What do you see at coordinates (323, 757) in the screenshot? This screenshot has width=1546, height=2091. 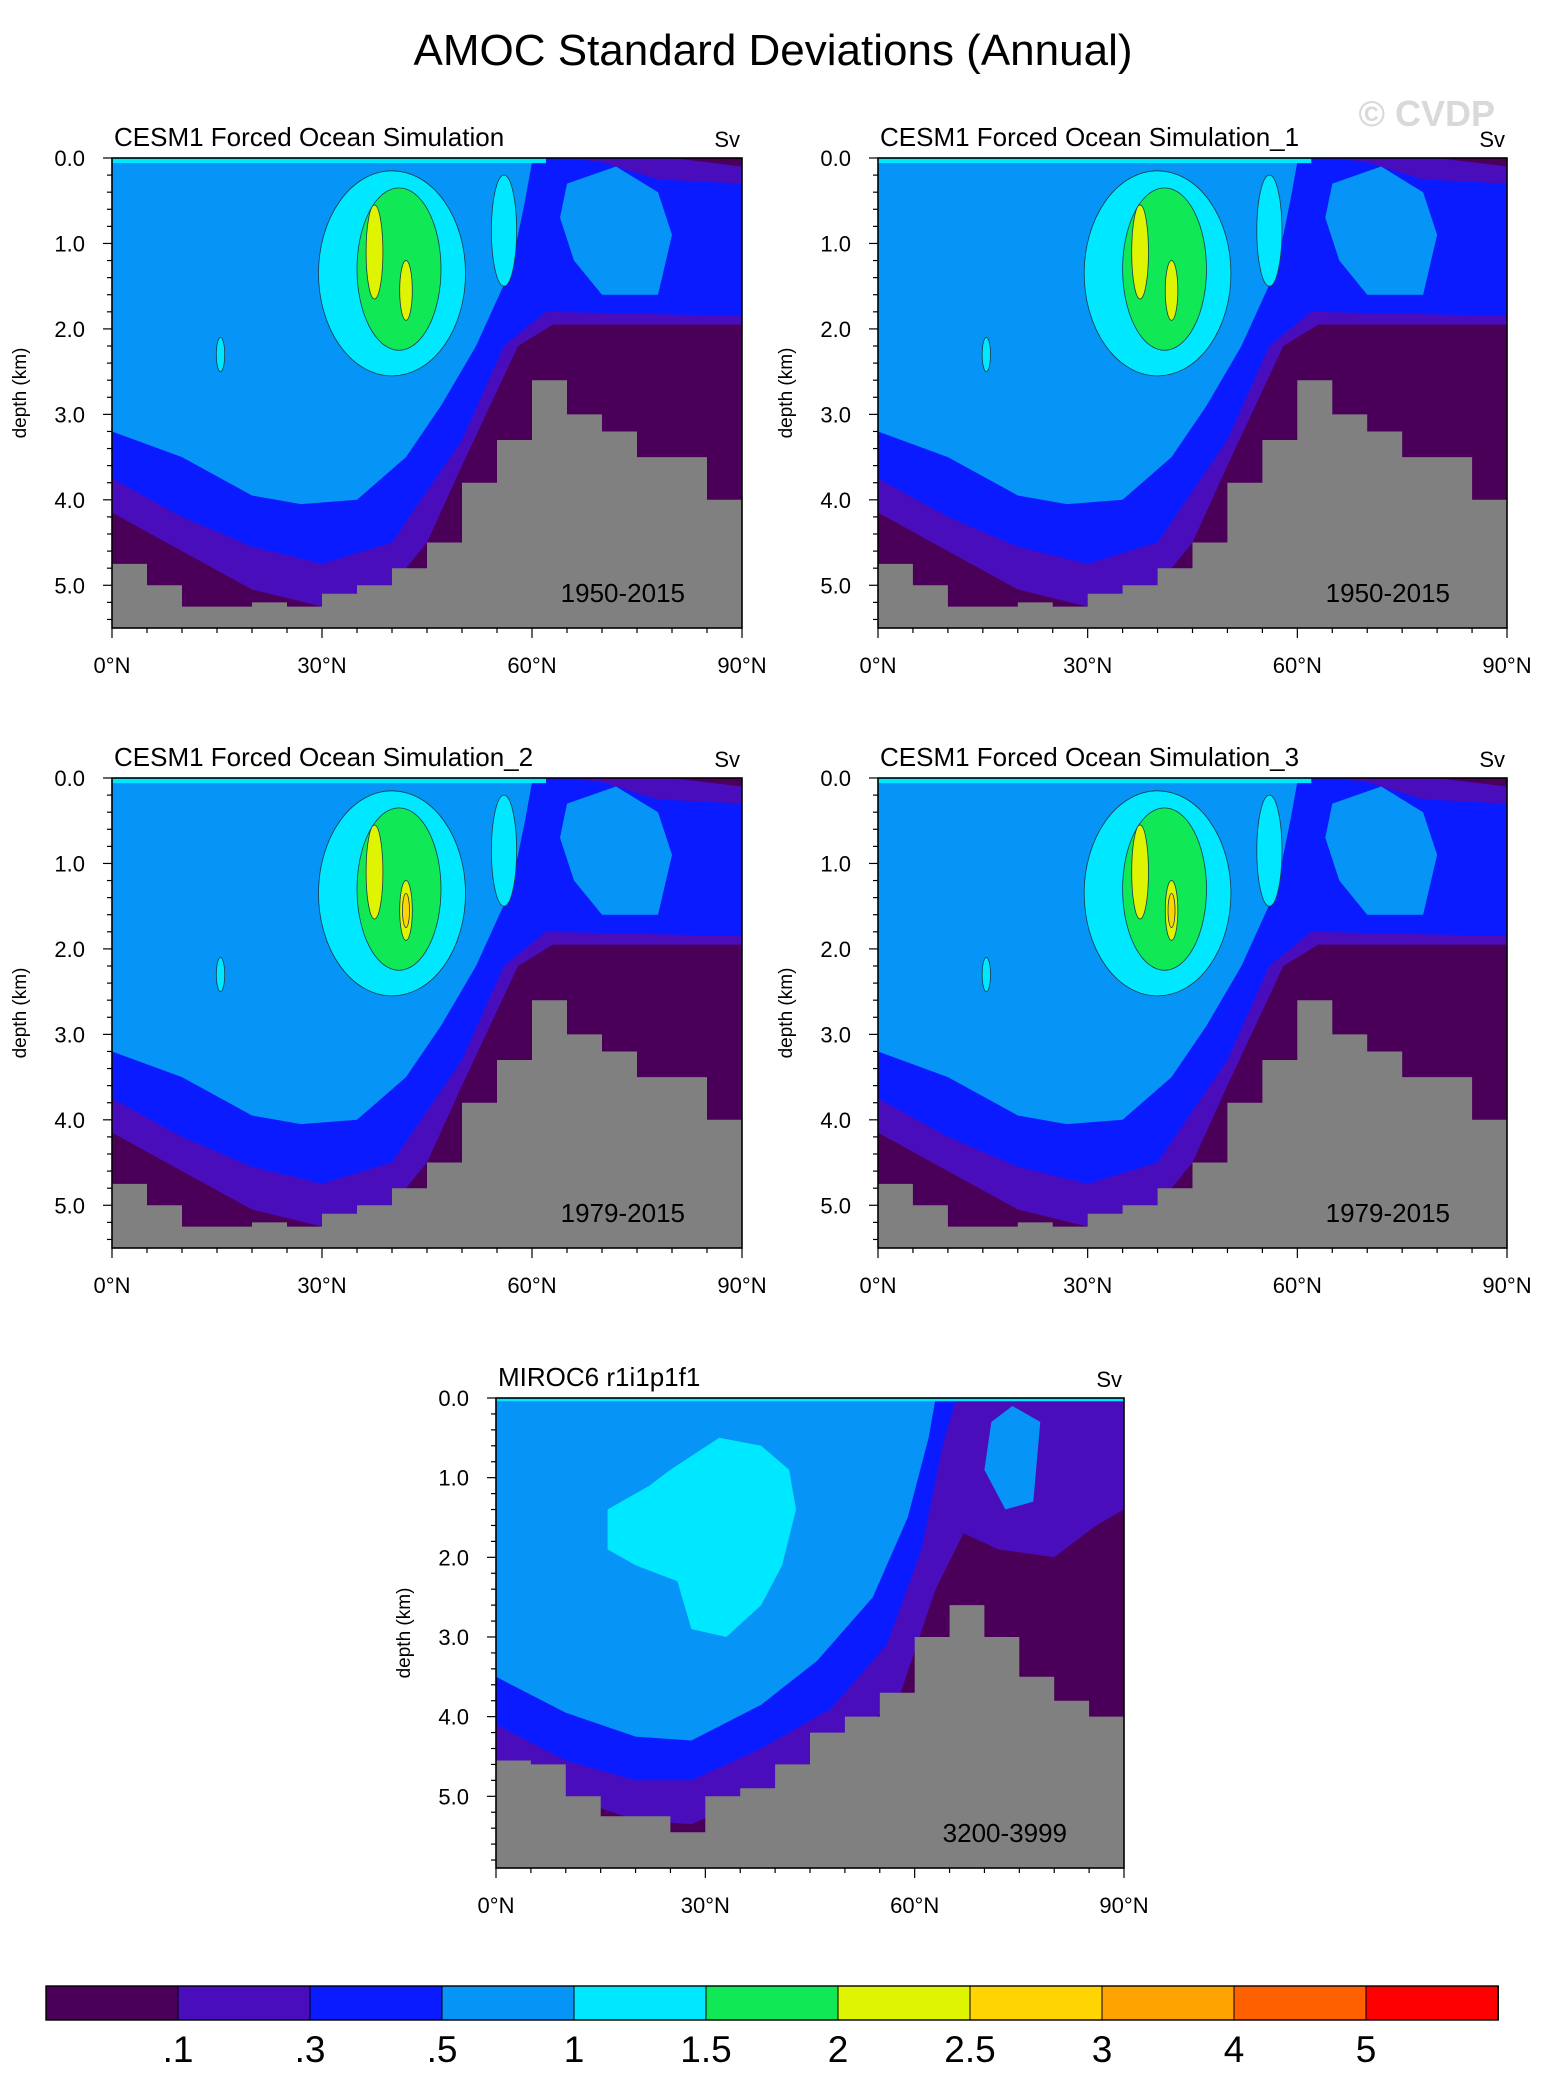 I see `panel-title: CESM1 Forced Ocean Simulation_2` at bounding box center [323, 757].